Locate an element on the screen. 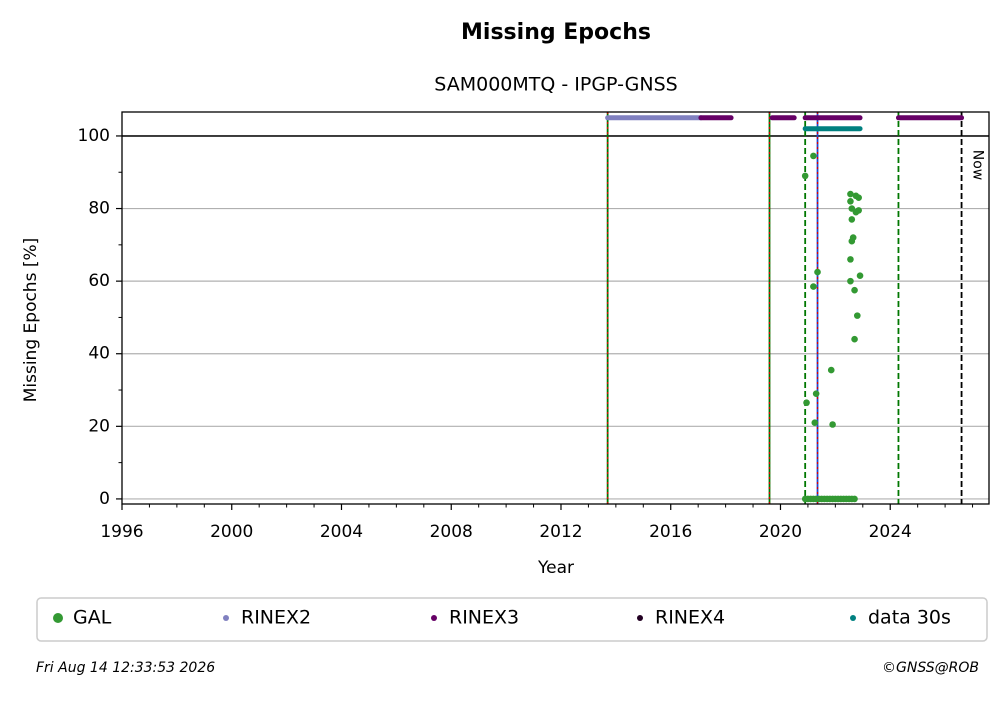 This screenshot has width=1008, height=703. x-axis-label: Year is located at coordinates (555, 568).